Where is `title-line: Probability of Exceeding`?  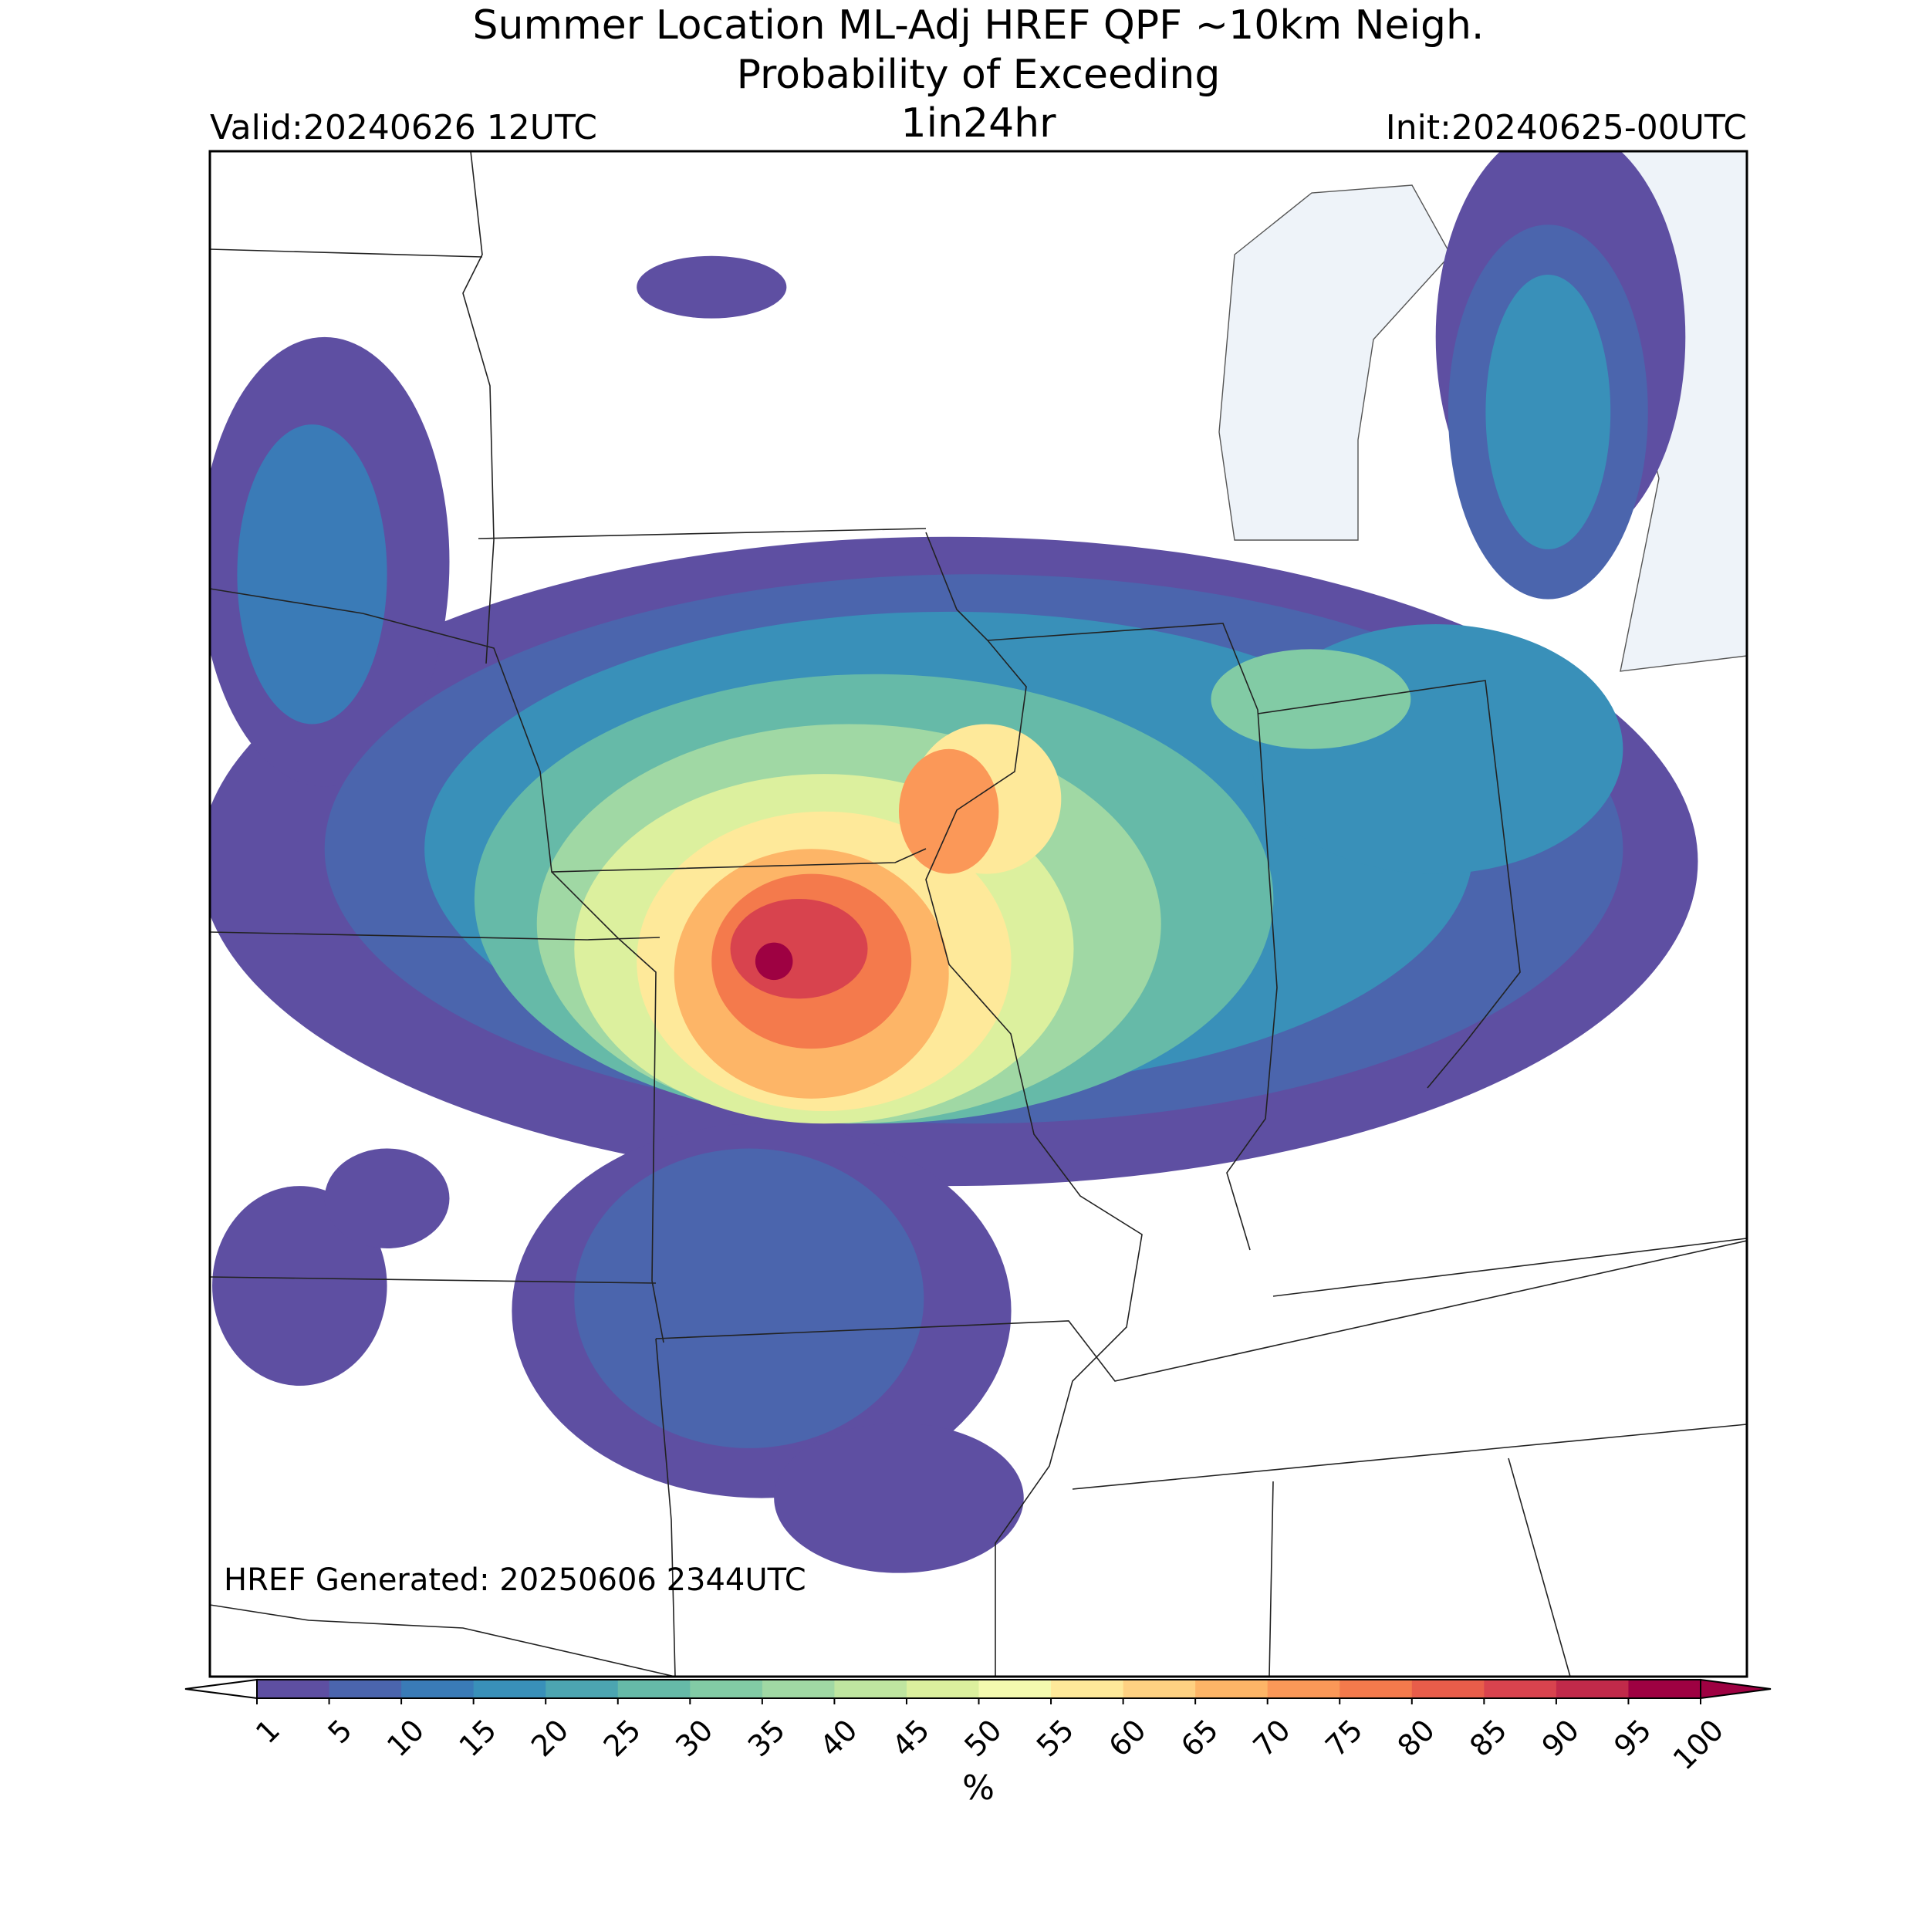 title-line: Probability of Exceeding is located at coordinates (979, 75).